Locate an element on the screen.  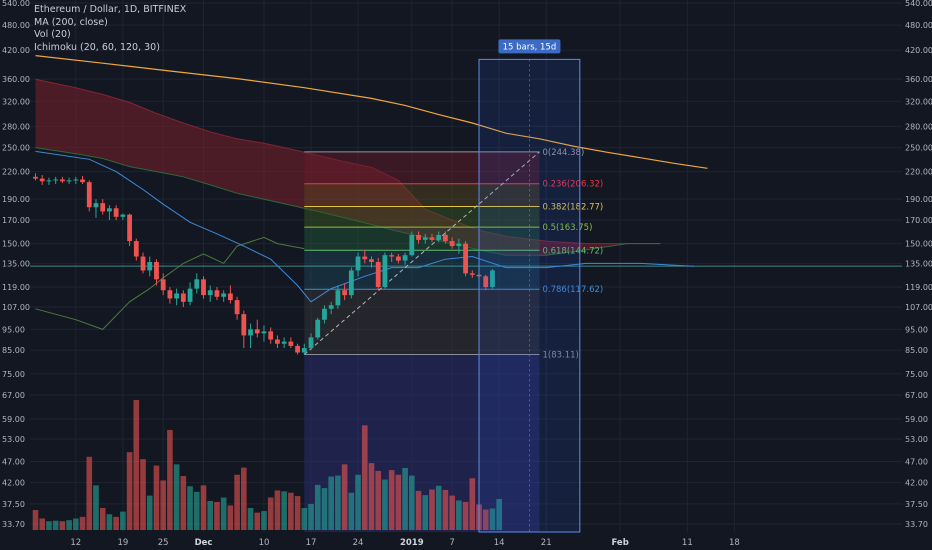
price-tick-left: 220.00 is located at coordinates (16, 172).